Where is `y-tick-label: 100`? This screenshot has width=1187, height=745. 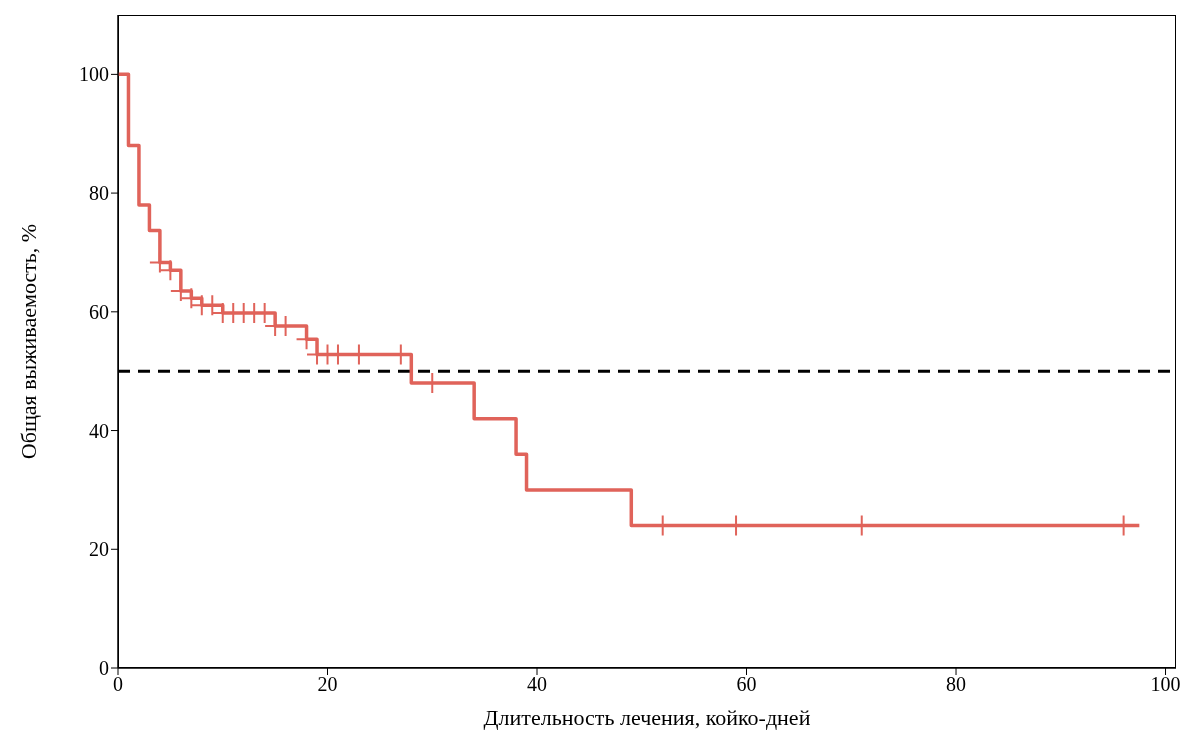 y-tick-label: 100 is located at coordinates (94, 74).